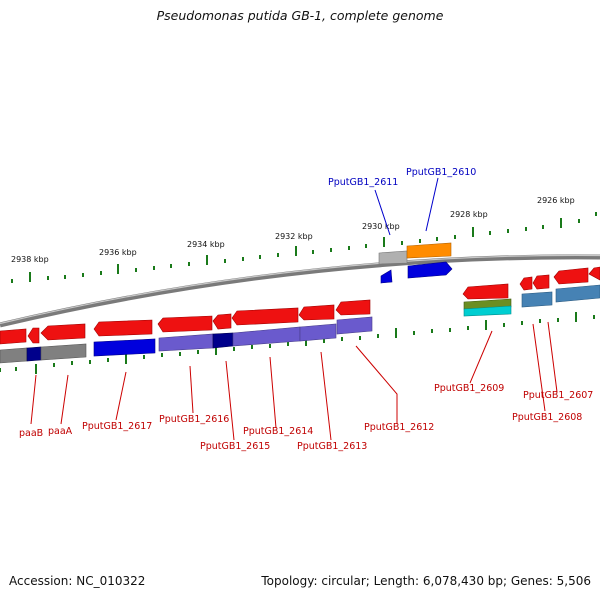  Describe the element at coordinates (381, 226) in the screenshot. I see `scale-label: 2930 kbp` at that location.